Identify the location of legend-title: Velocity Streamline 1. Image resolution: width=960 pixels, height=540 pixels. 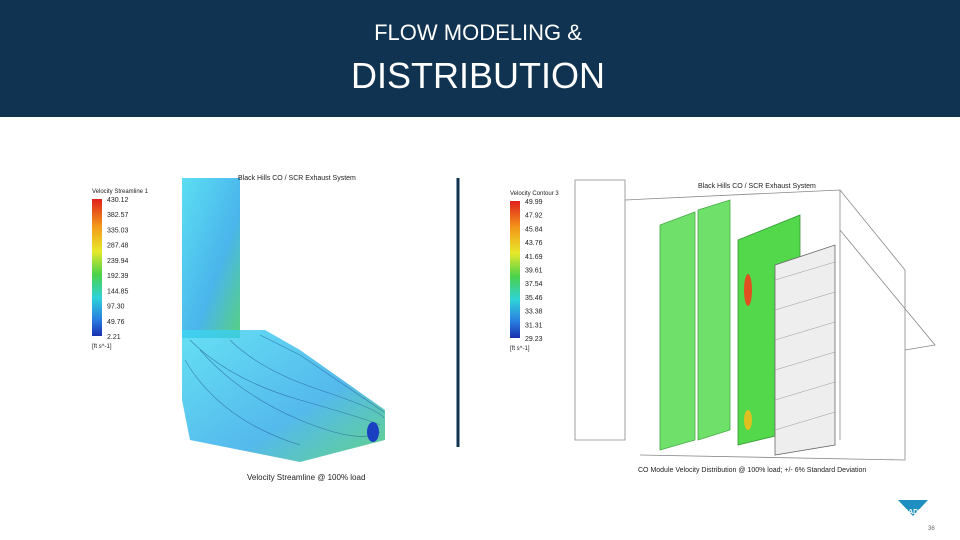
(120, 192).